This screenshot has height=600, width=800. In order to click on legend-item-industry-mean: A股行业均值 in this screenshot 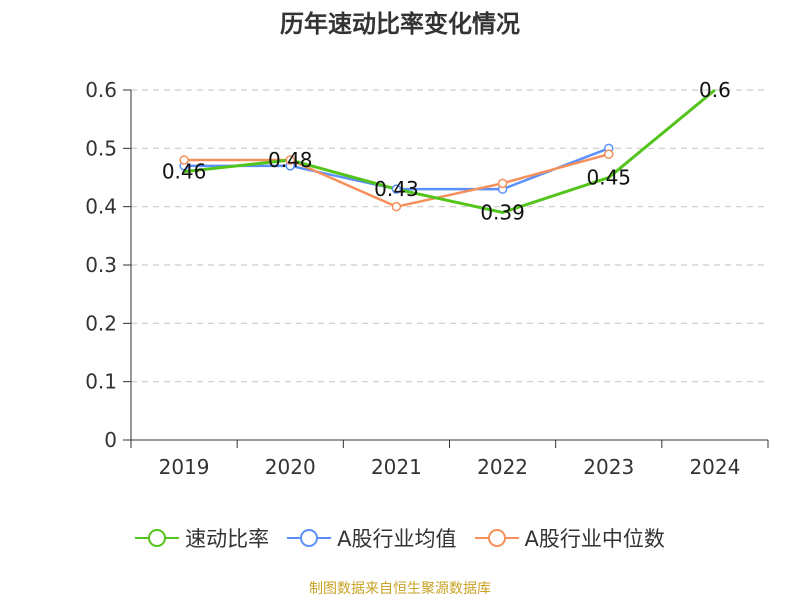, I will do `click(372, 538)`.